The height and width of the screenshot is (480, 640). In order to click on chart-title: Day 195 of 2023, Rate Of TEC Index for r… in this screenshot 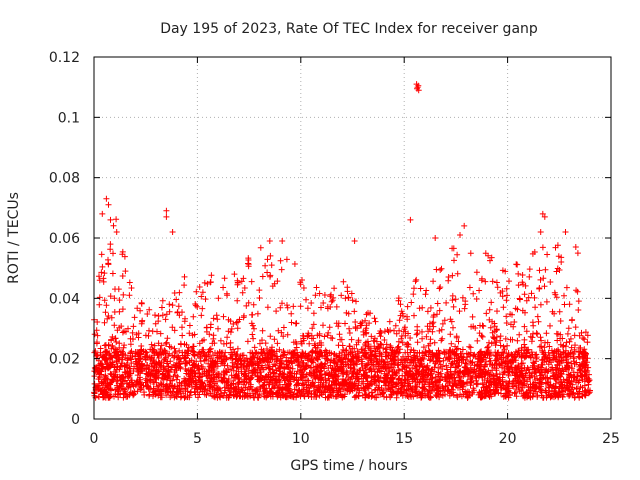, I will do `click(349, 29)`.